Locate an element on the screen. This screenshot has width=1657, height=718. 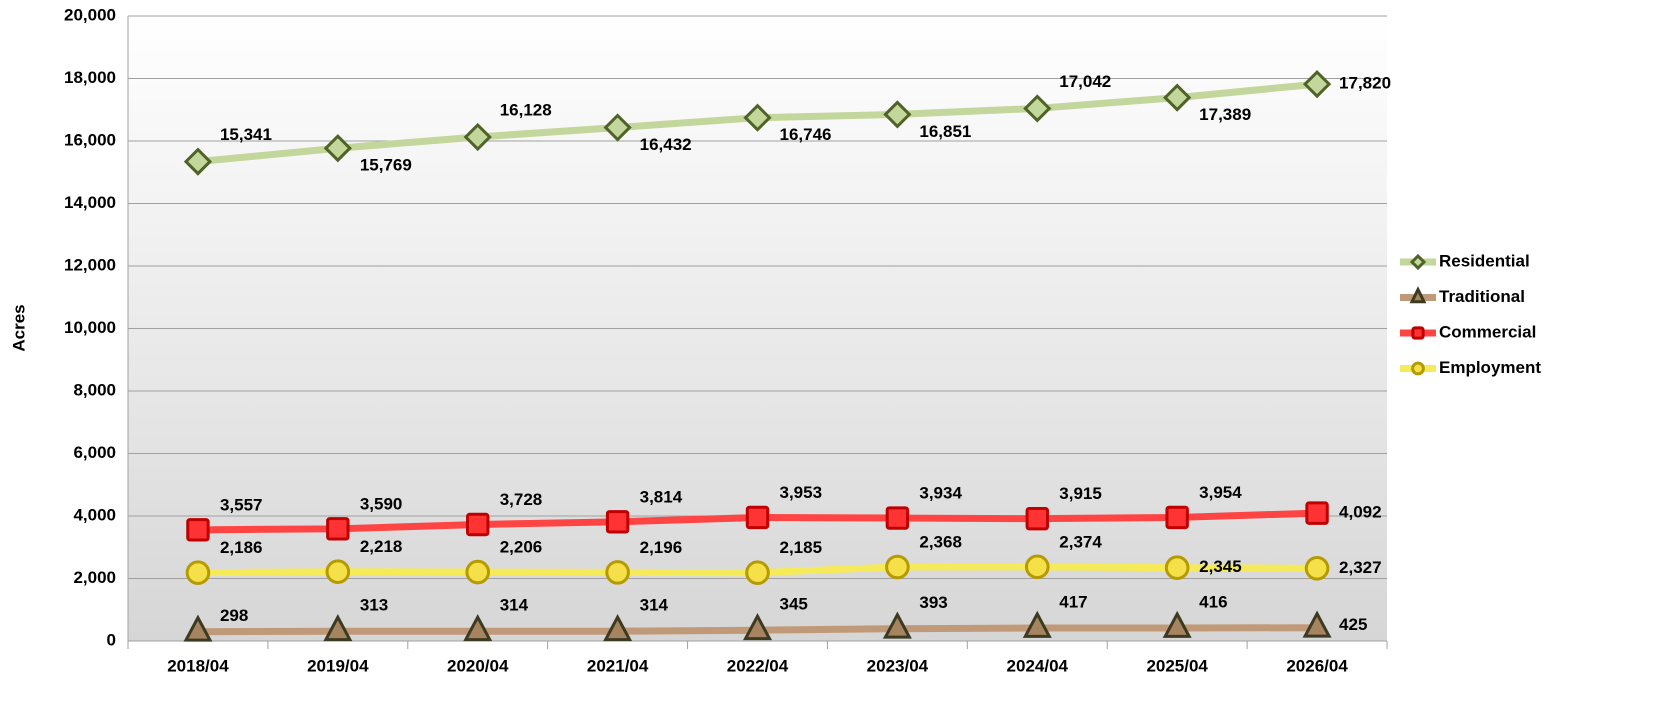
data-label: 2,186 is located at coordinates (241, 547).